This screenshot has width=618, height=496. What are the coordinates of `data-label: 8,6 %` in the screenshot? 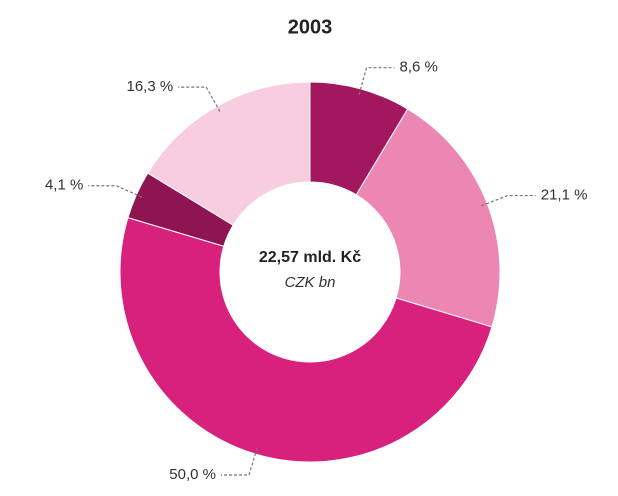 It's located at (419, 67).